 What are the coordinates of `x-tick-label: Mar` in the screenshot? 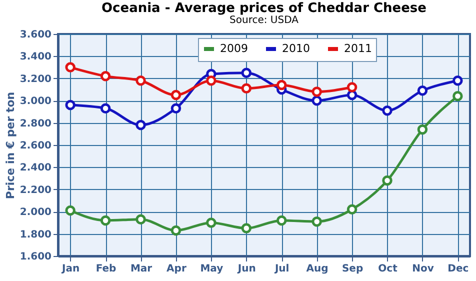 It's located at (141, 269).